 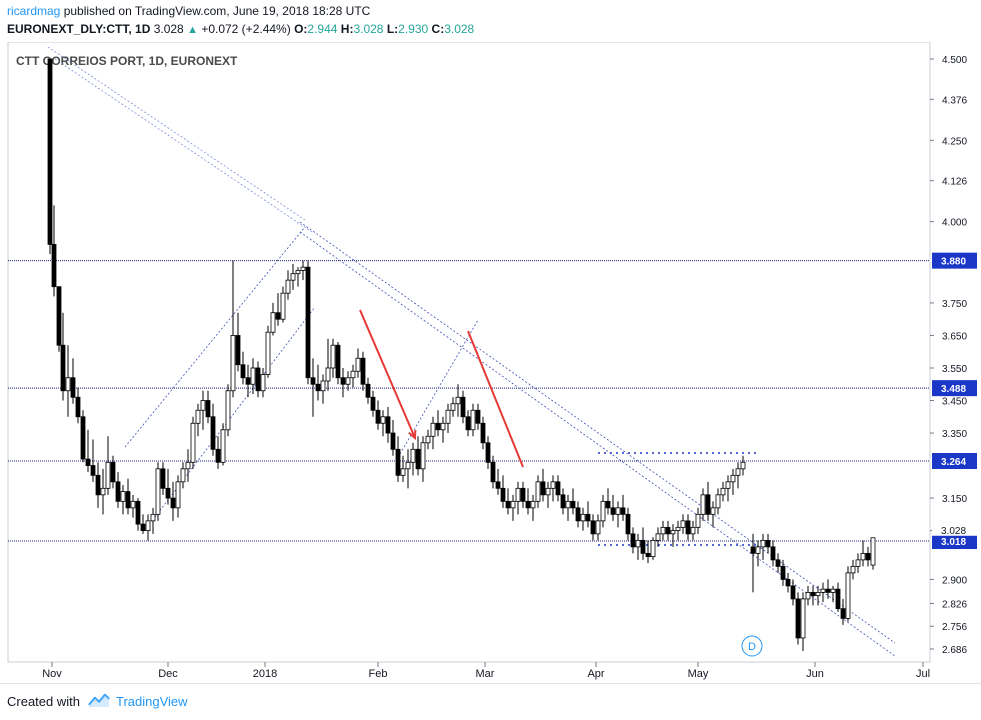 What do you see at coordinates (954, 604) in the screenshot?
I see `y-tick-label: 2.826` at bounding box center [954, 604].